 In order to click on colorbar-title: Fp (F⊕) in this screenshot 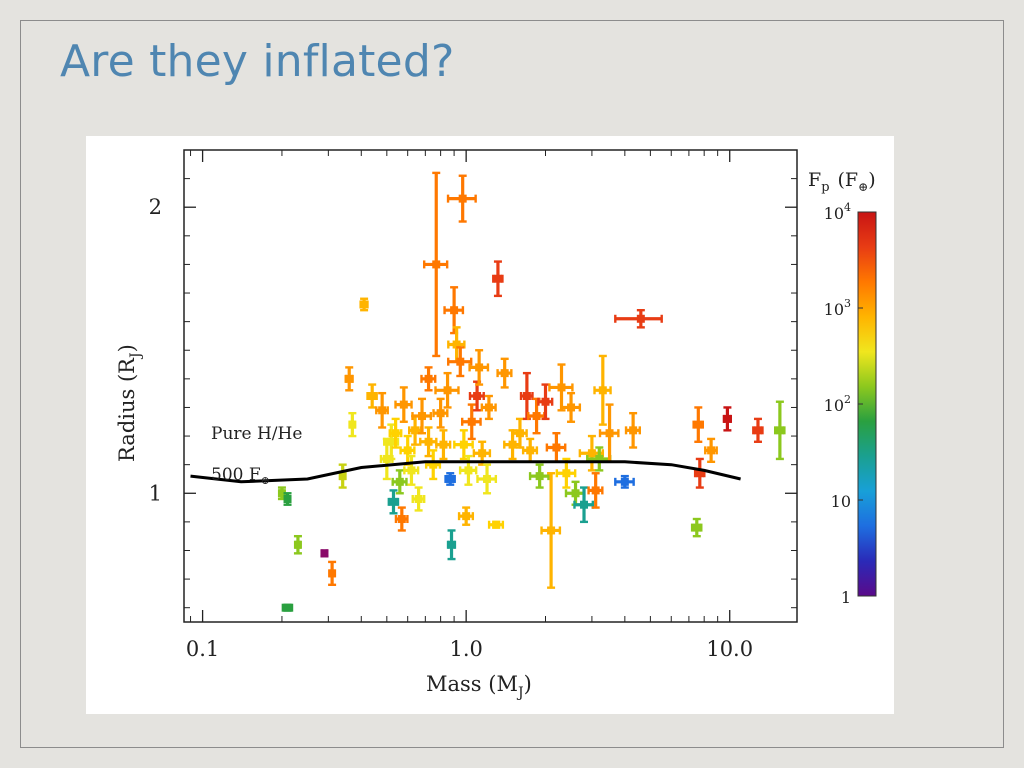, I will do `click(842, 182)`.